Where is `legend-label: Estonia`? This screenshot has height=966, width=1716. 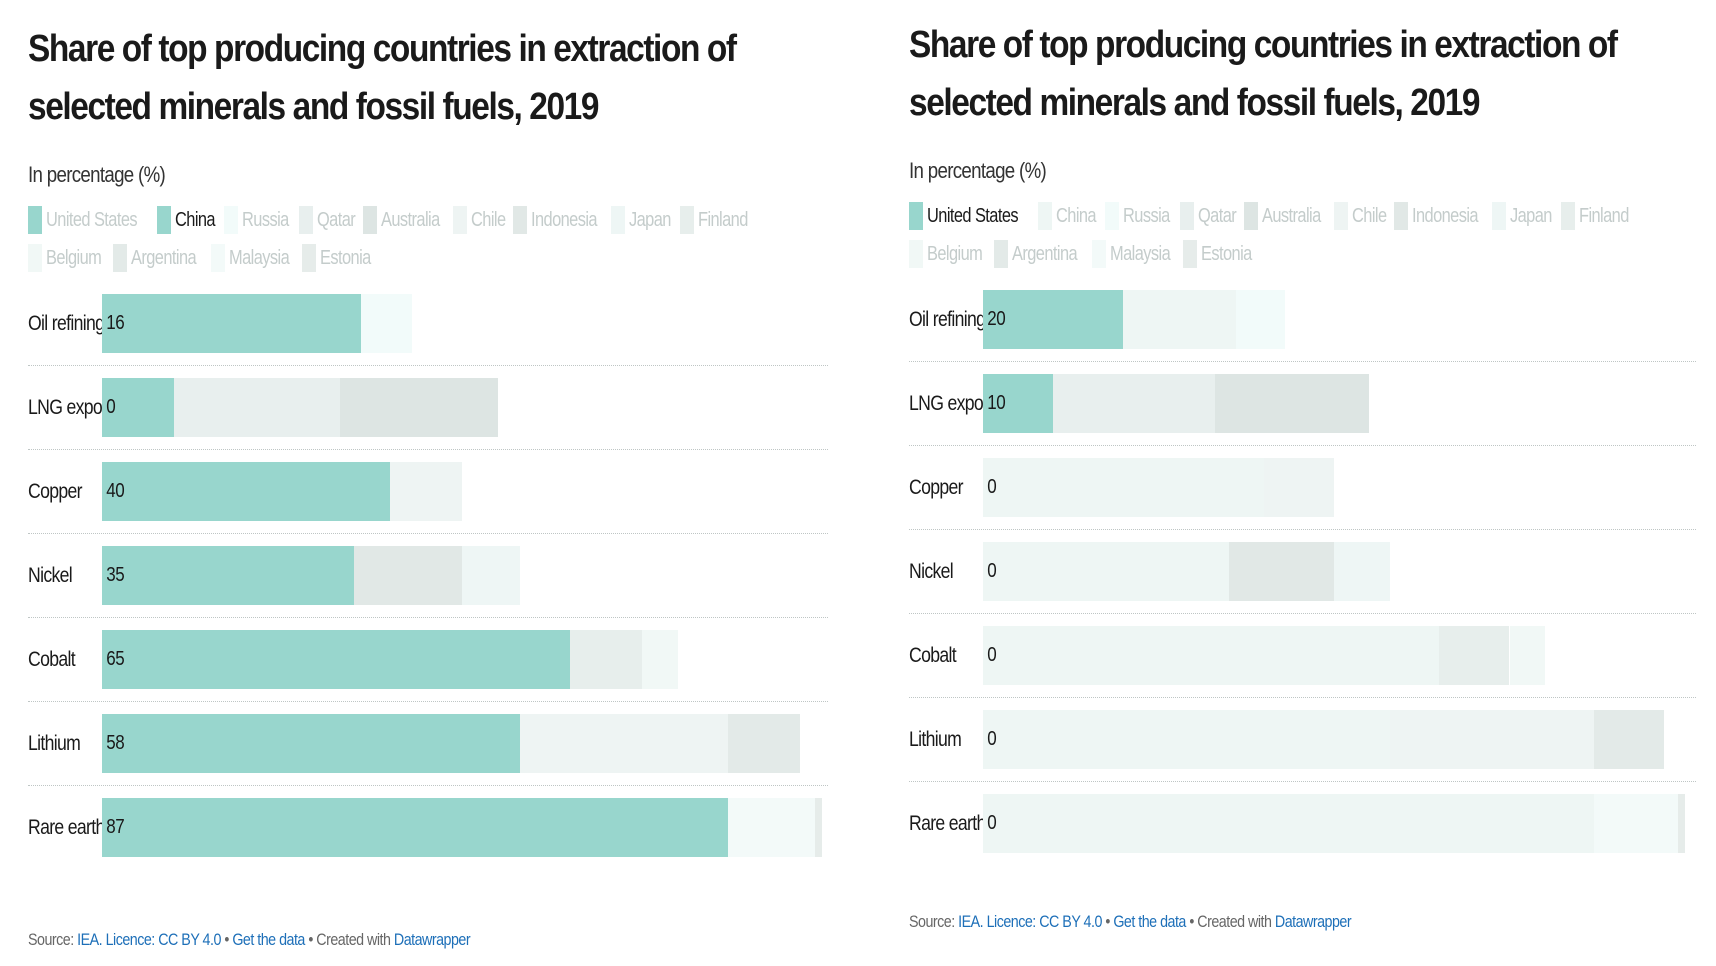
legend-label: Estonia is located at coordinates (345, 257).